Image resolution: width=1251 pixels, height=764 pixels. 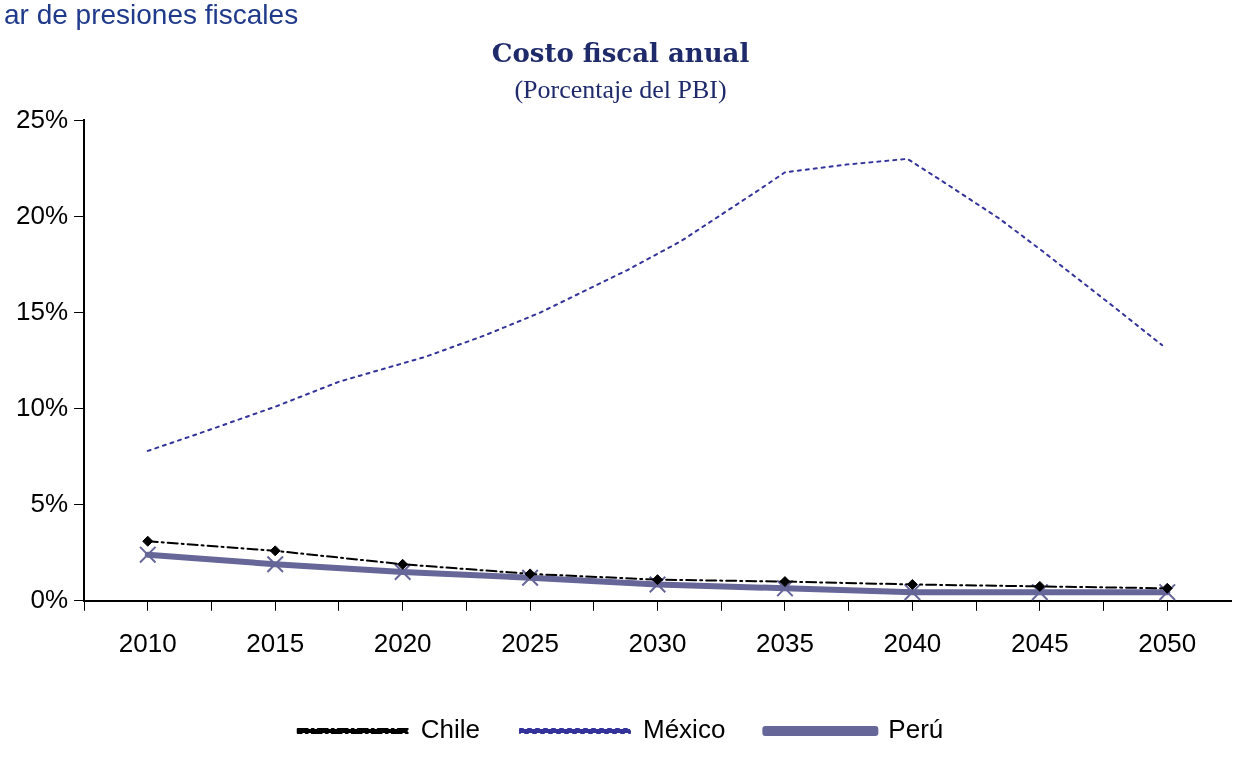 I want to click on y-tick-label: 0%, so click(x=49, y=598).